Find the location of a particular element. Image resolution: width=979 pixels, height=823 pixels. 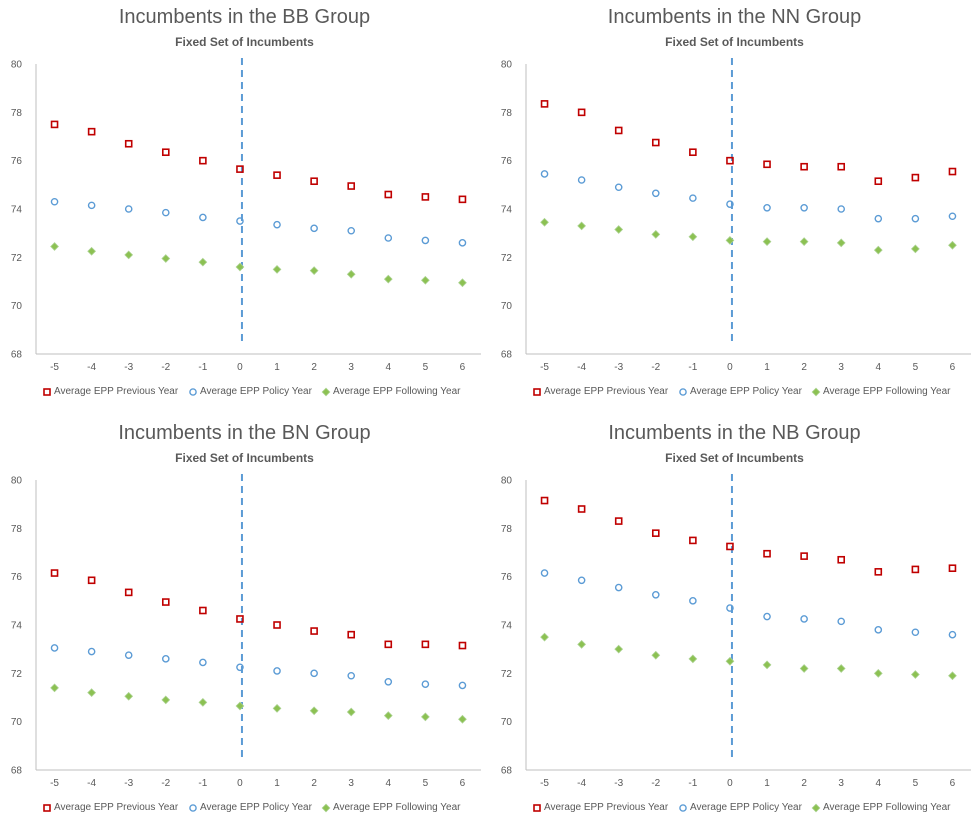

legend-marker-policy is located at coordinates (683, 808).